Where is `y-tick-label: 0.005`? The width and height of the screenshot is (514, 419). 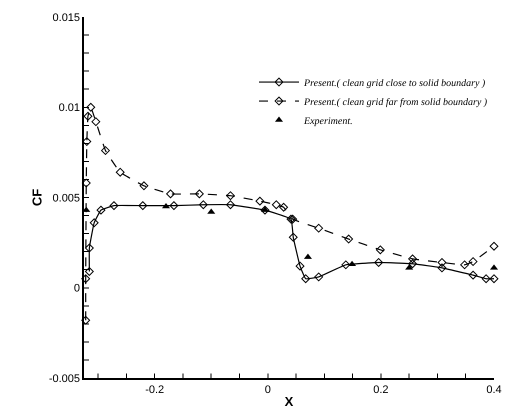
y-tick-label: 0.005 is located at coordinates (66, 198).